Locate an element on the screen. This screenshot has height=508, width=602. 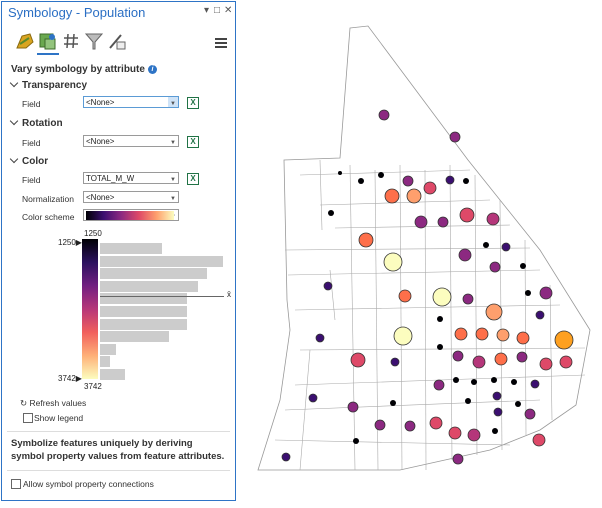
show-legend-checkbox is located at coordinates (28, 418).